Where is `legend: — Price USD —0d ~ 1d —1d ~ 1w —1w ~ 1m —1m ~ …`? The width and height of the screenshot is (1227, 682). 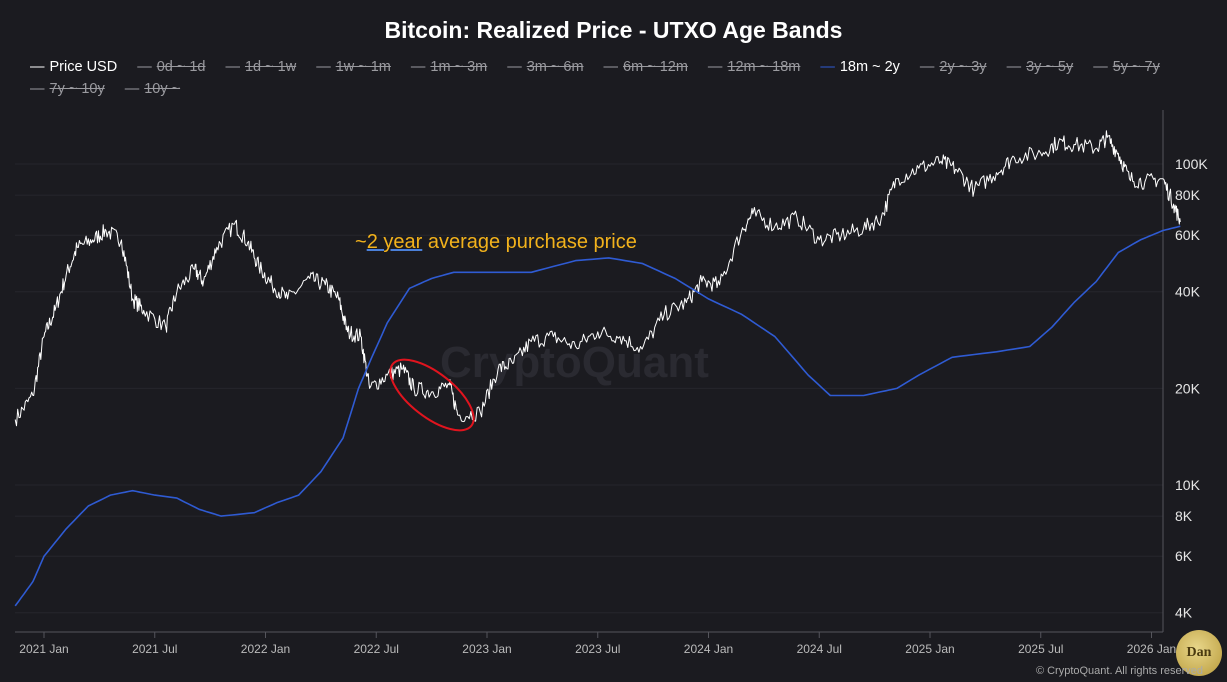
legend: — Price USD —0d ~ 1d —1d ~ 1w —1w ~ 1m —1m ~ … is located at coordinates (620, 78).